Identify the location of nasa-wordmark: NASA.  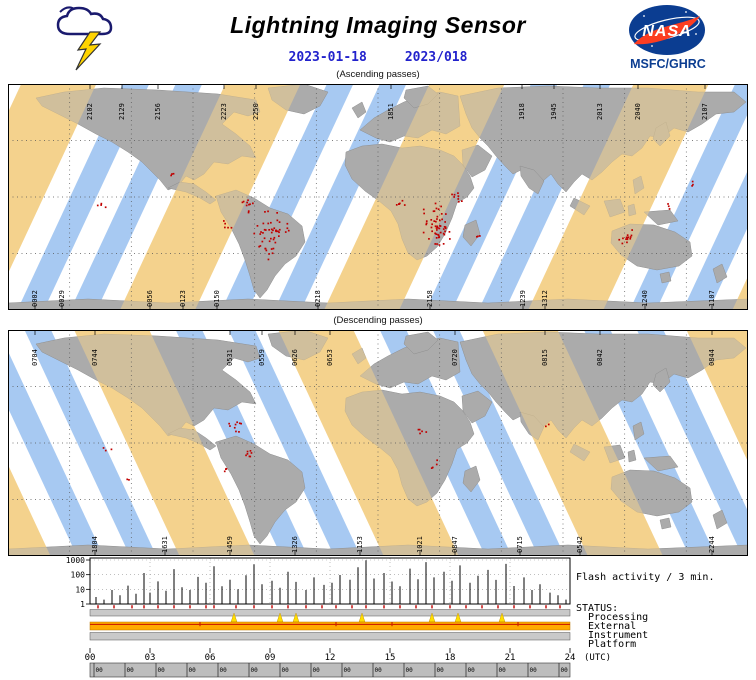
(666, 31).